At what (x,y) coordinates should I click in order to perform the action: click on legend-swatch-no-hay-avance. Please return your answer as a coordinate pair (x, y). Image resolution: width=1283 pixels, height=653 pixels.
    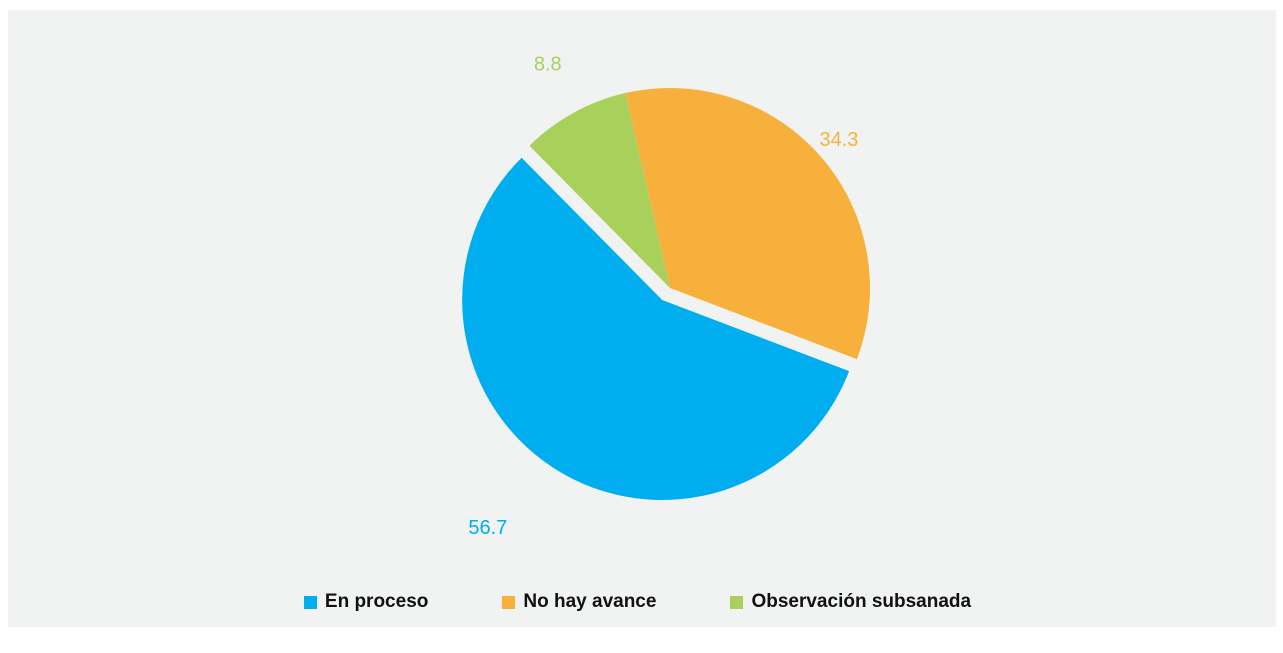
    Looking at the image, I should click on (509, 602).